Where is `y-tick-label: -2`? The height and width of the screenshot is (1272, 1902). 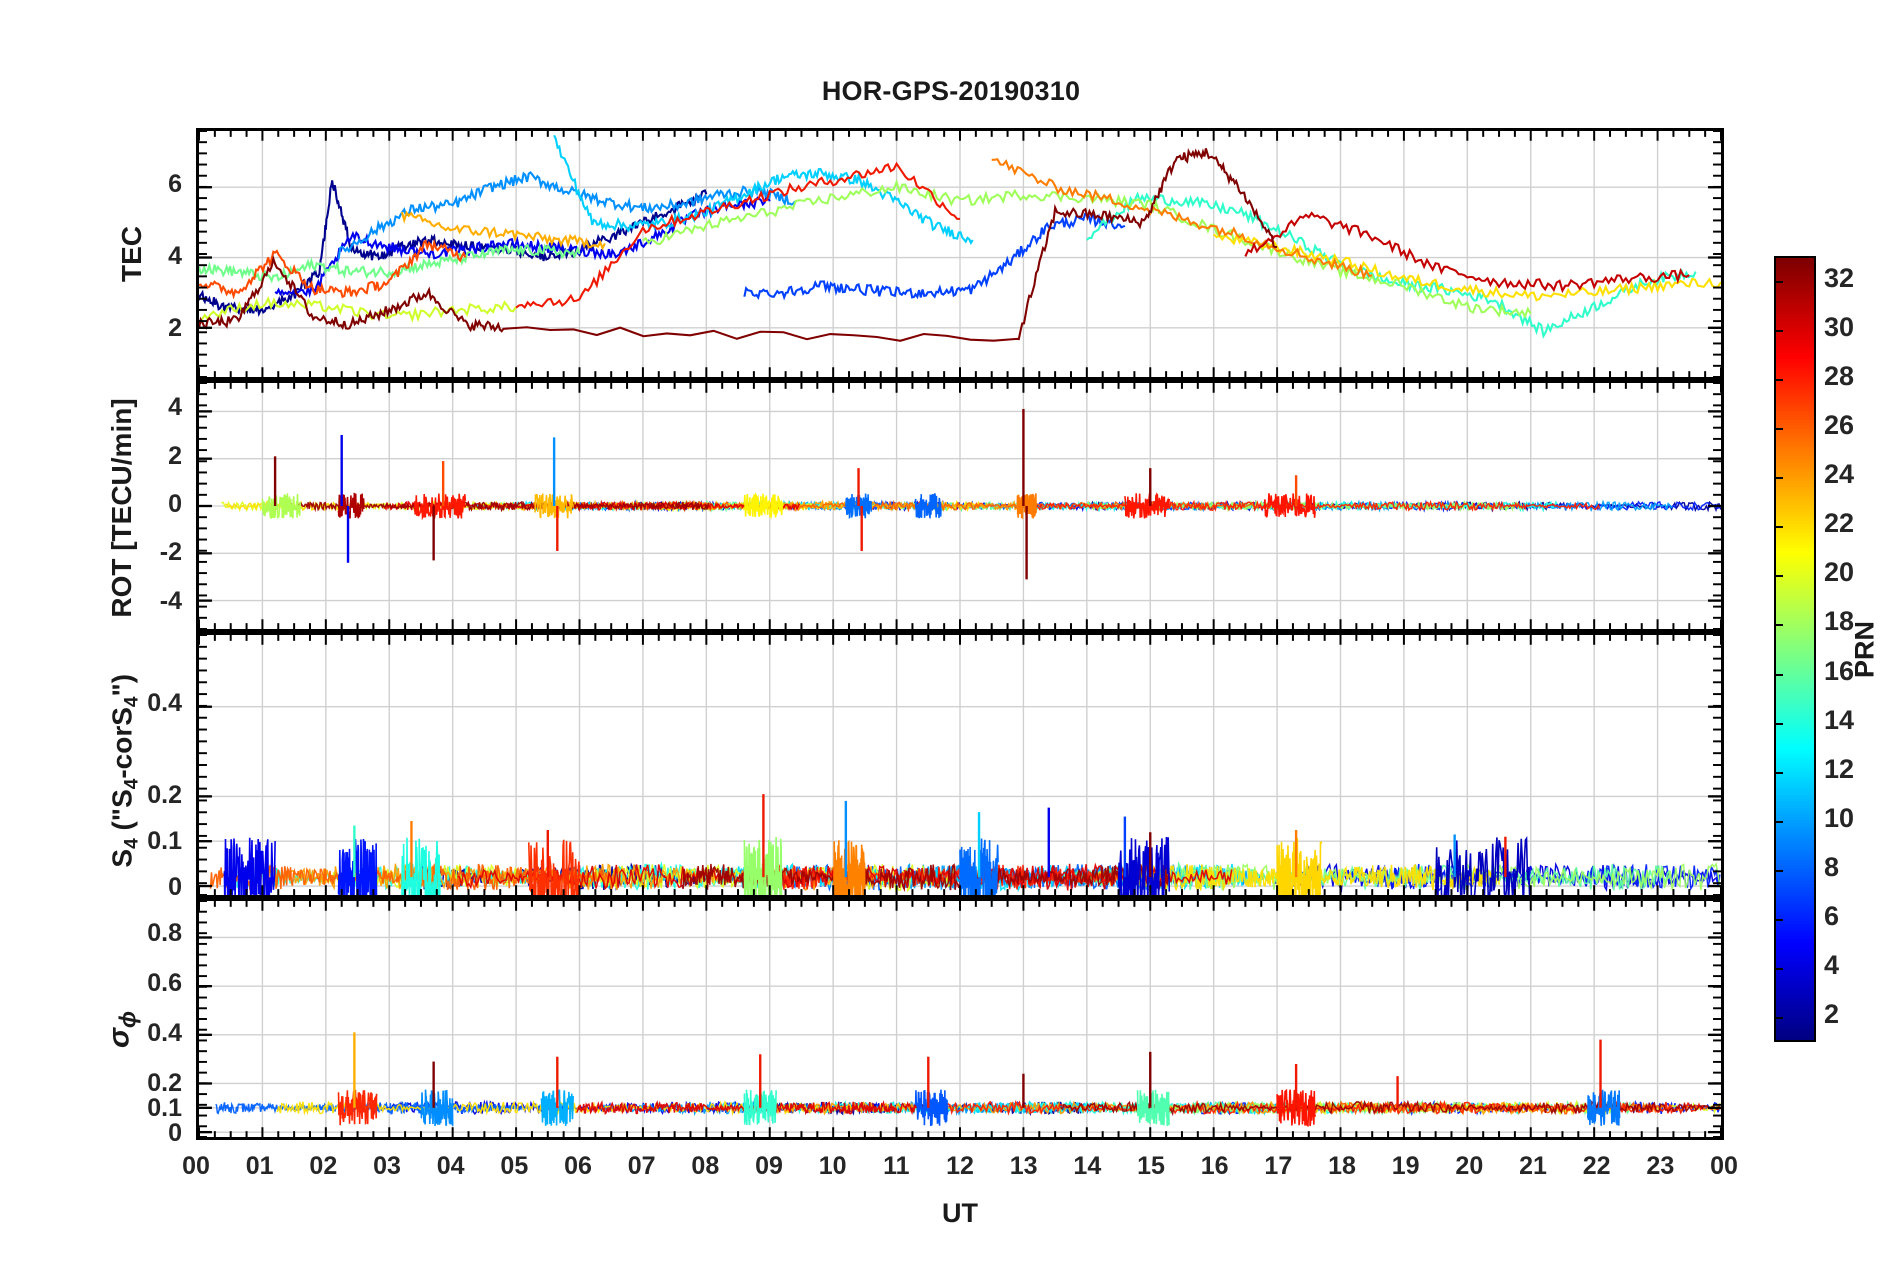 y-tick-label: -2 is located at coordinates (170, 552).